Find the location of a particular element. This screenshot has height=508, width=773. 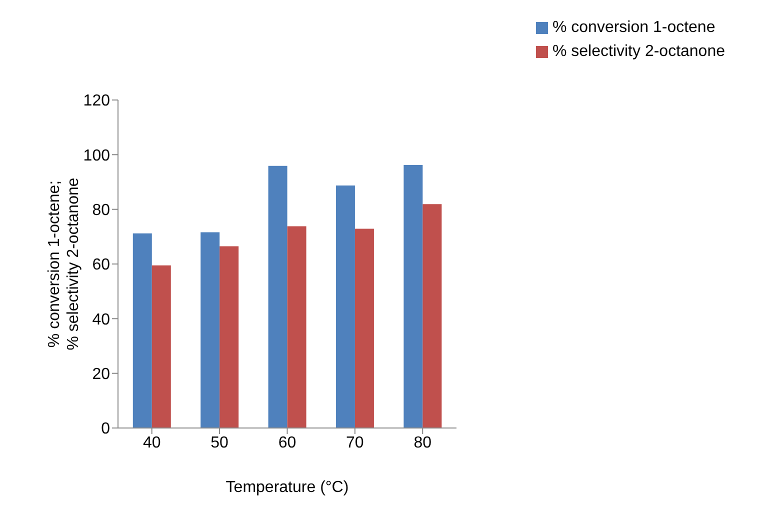

y-tick-label: 20 is located at coordinates (101, 375).